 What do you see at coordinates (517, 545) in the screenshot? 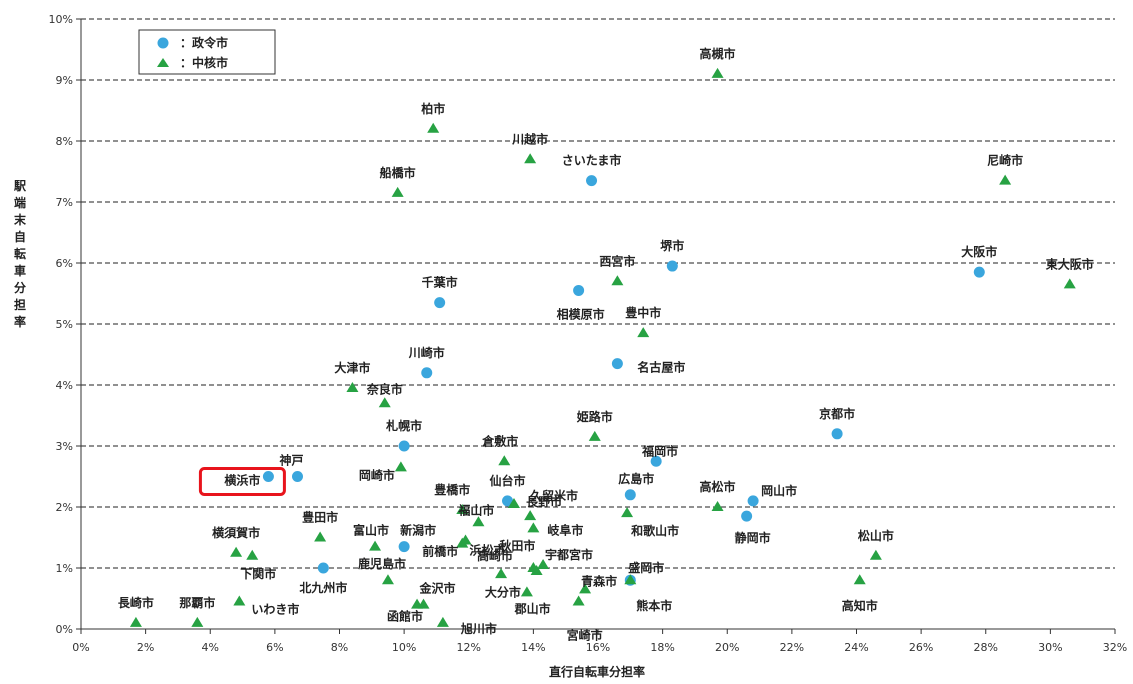
I see `point-label: 秋田市` at bounding box center [517, 545].